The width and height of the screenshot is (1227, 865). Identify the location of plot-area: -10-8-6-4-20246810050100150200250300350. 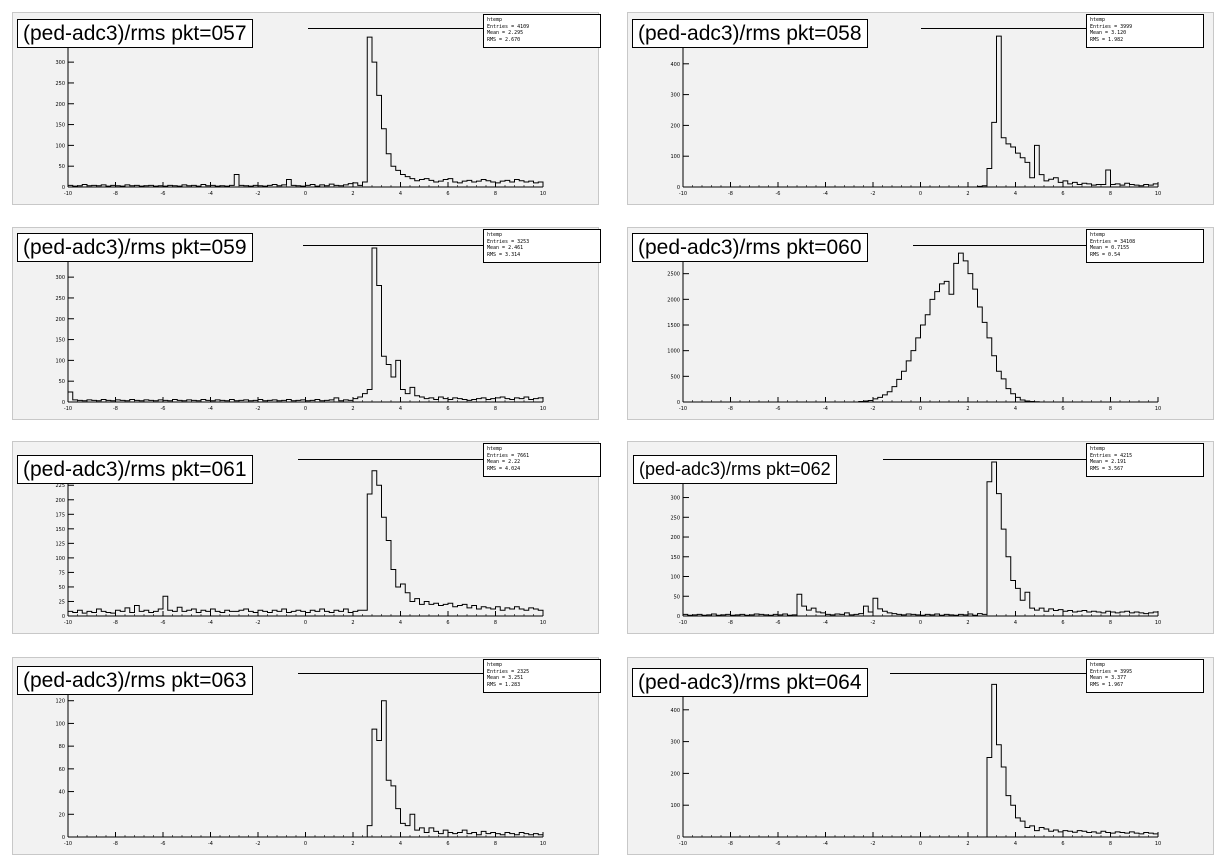
(915, 543).